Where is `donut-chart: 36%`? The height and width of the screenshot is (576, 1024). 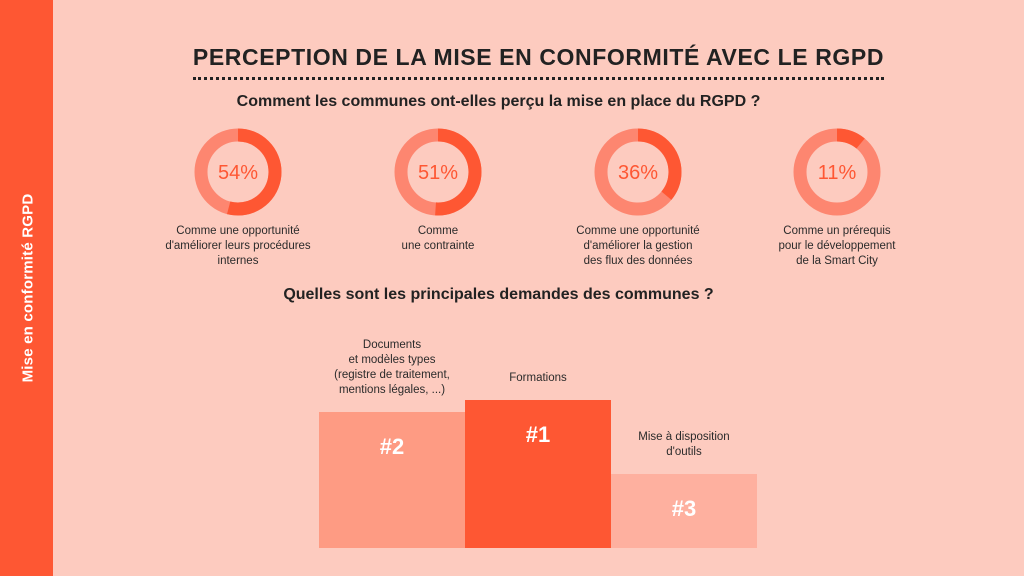
donut-chart: 36% is located at coordinates (638, 172).